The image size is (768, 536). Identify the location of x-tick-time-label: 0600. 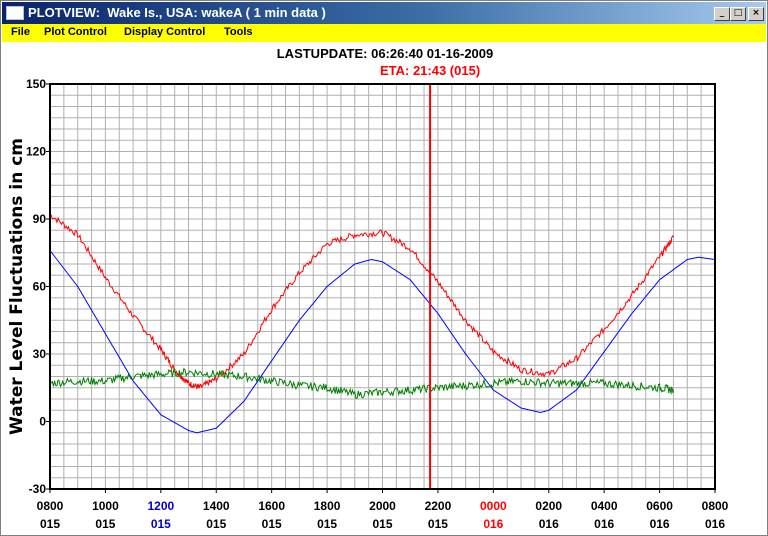
(659, 506).